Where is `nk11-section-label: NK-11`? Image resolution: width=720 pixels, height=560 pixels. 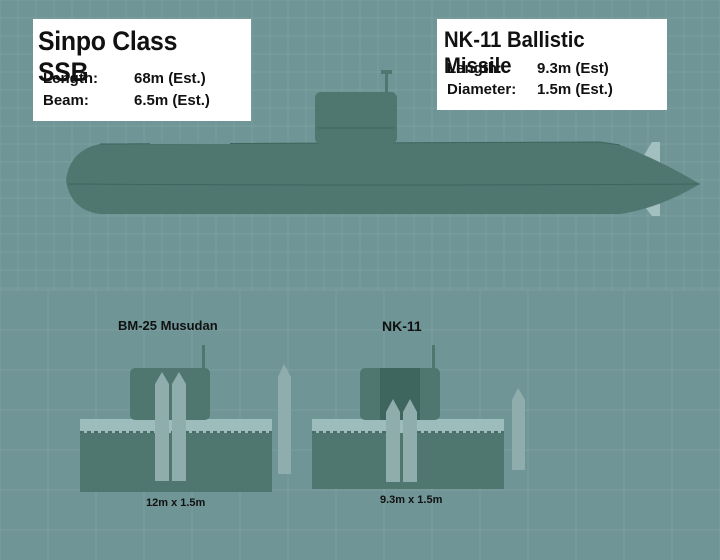
nk11-section-label: NK-11 is located at coordinates (402, 326).